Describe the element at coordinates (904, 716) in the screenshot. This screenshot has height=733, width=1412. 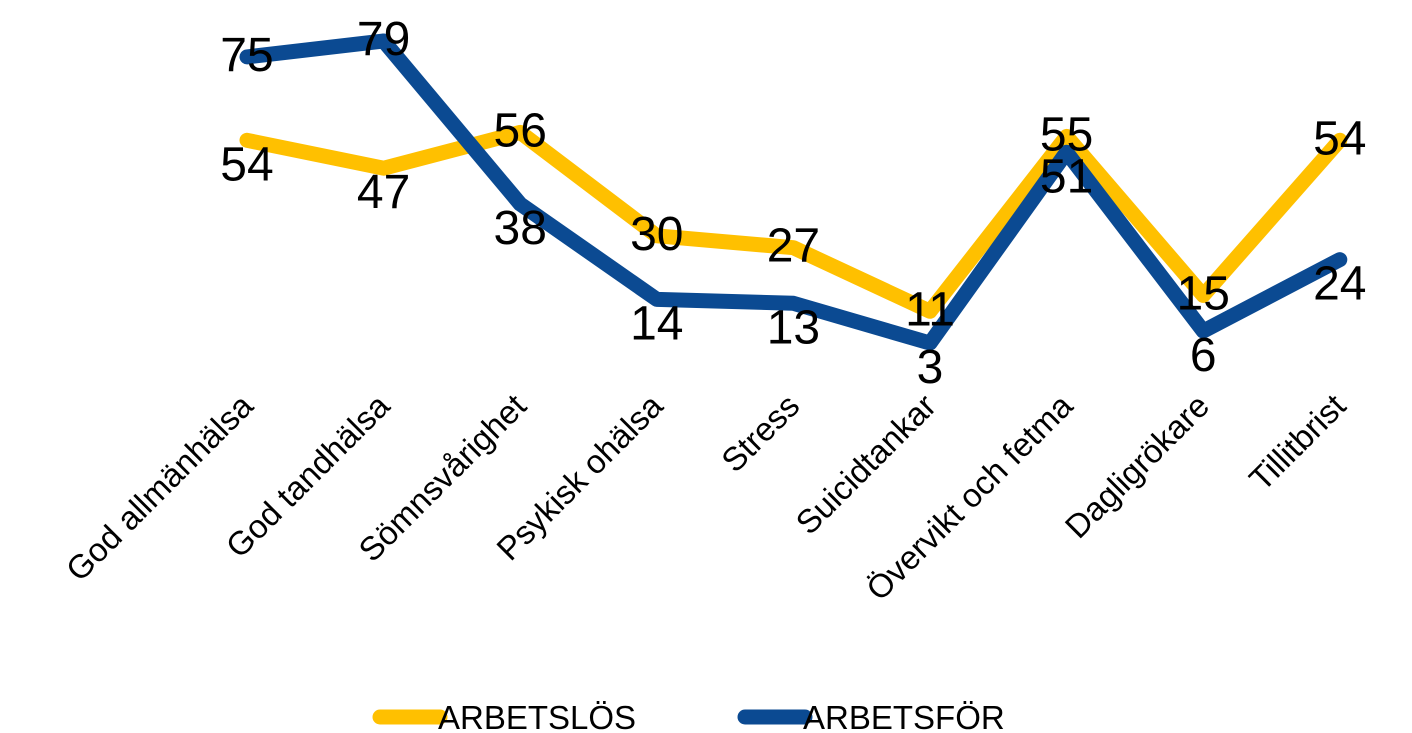
I see `legend-label-arbetsför: ARBETSFÖR` at that location.